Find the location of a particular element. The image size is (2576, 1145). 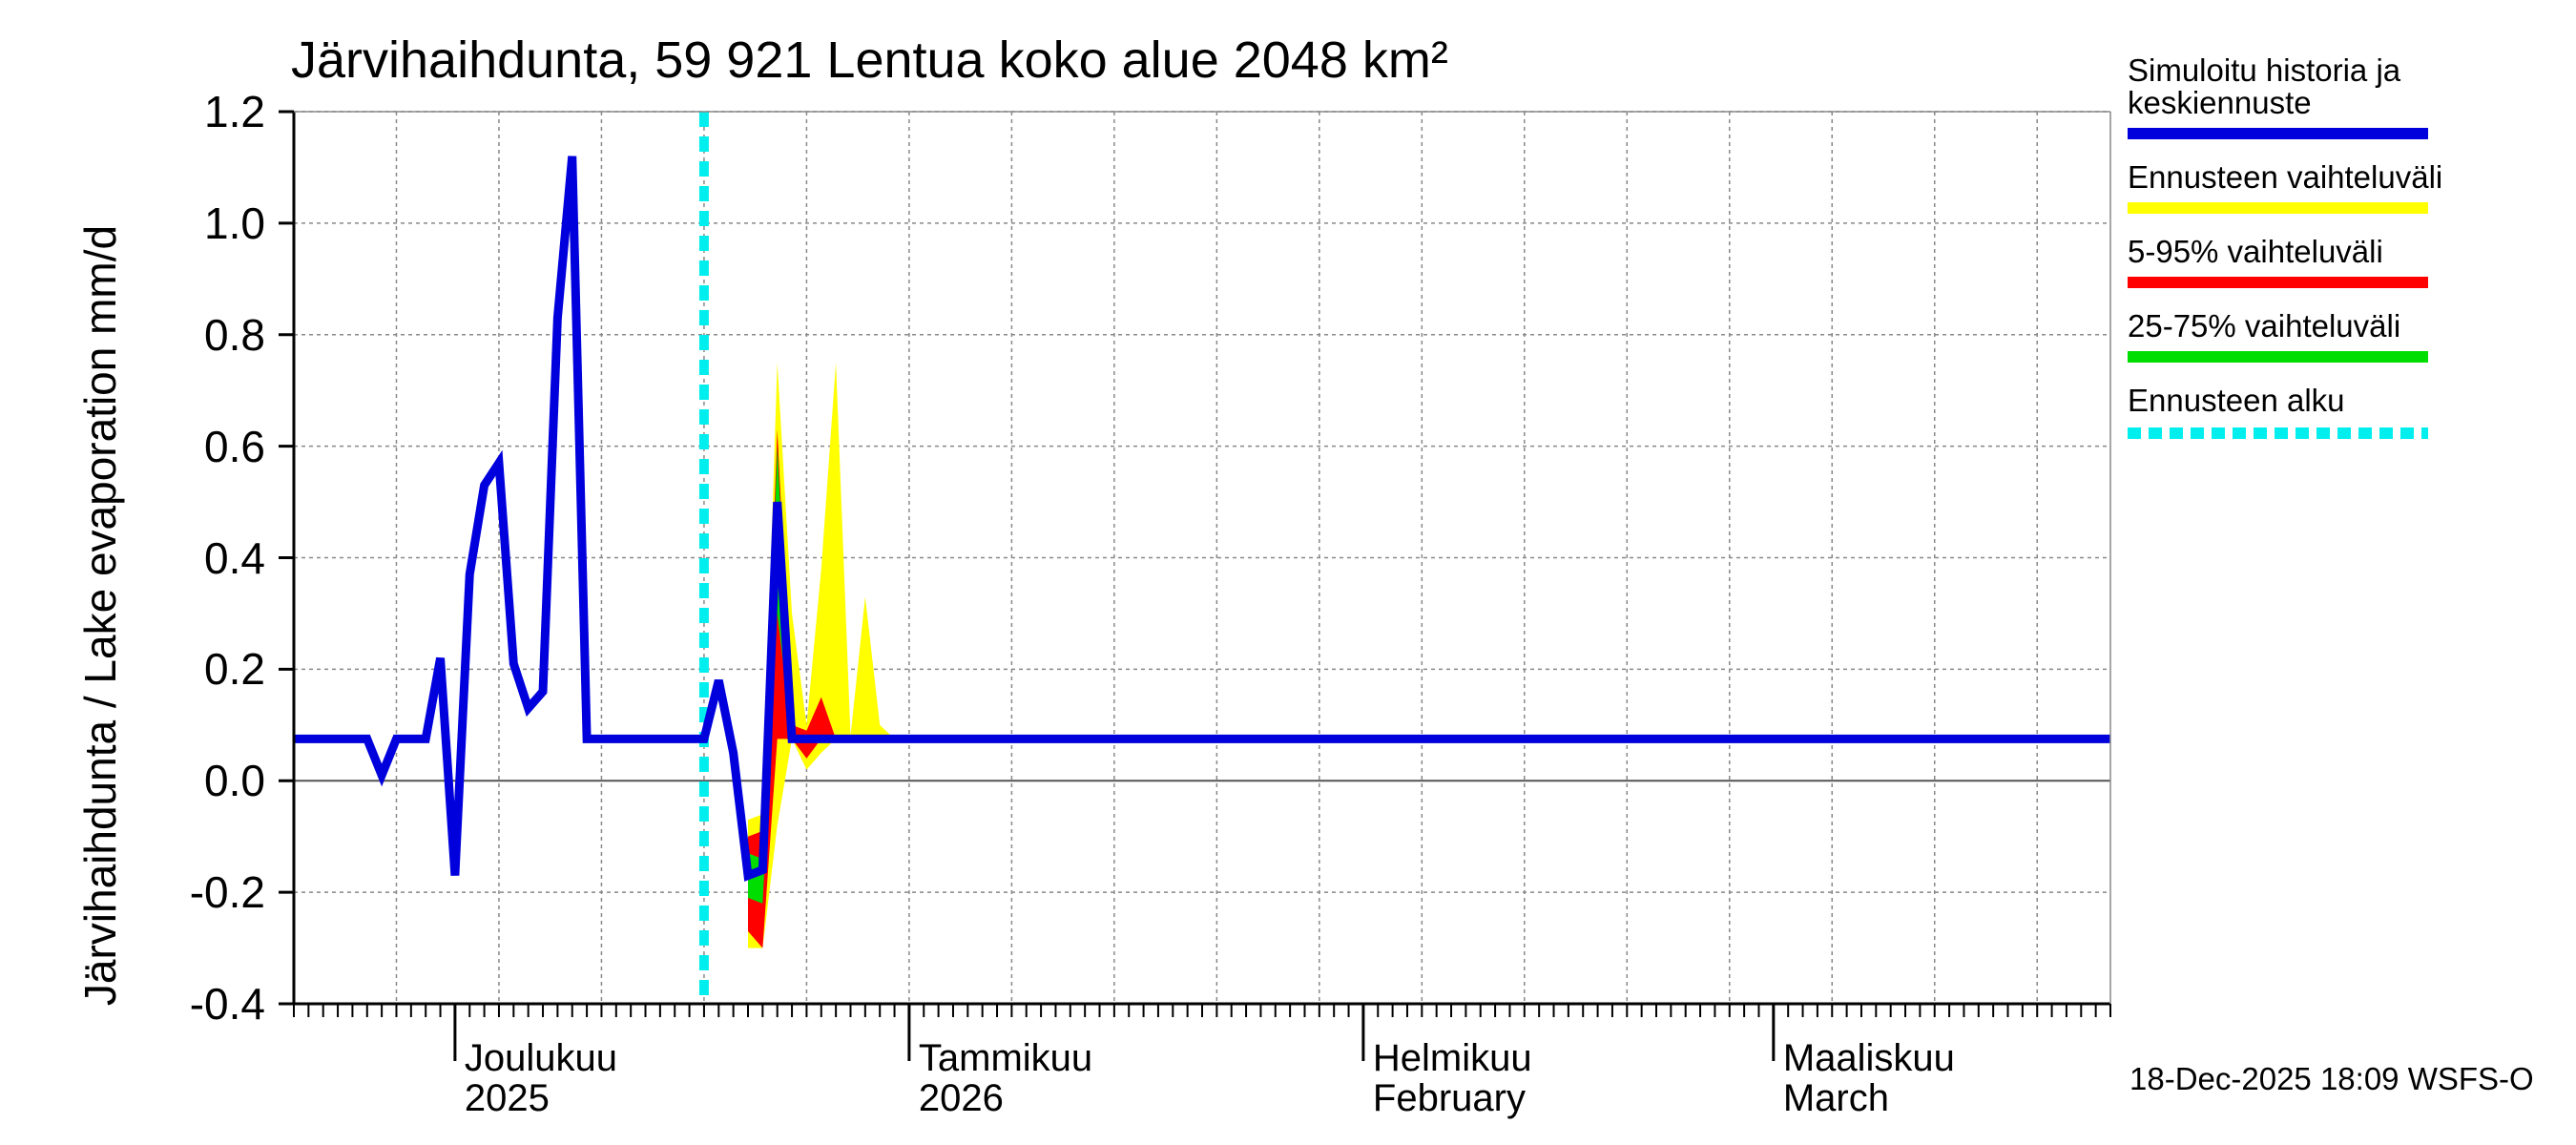

y-tick-label: 1.0 is located at coordinates (234, 223).